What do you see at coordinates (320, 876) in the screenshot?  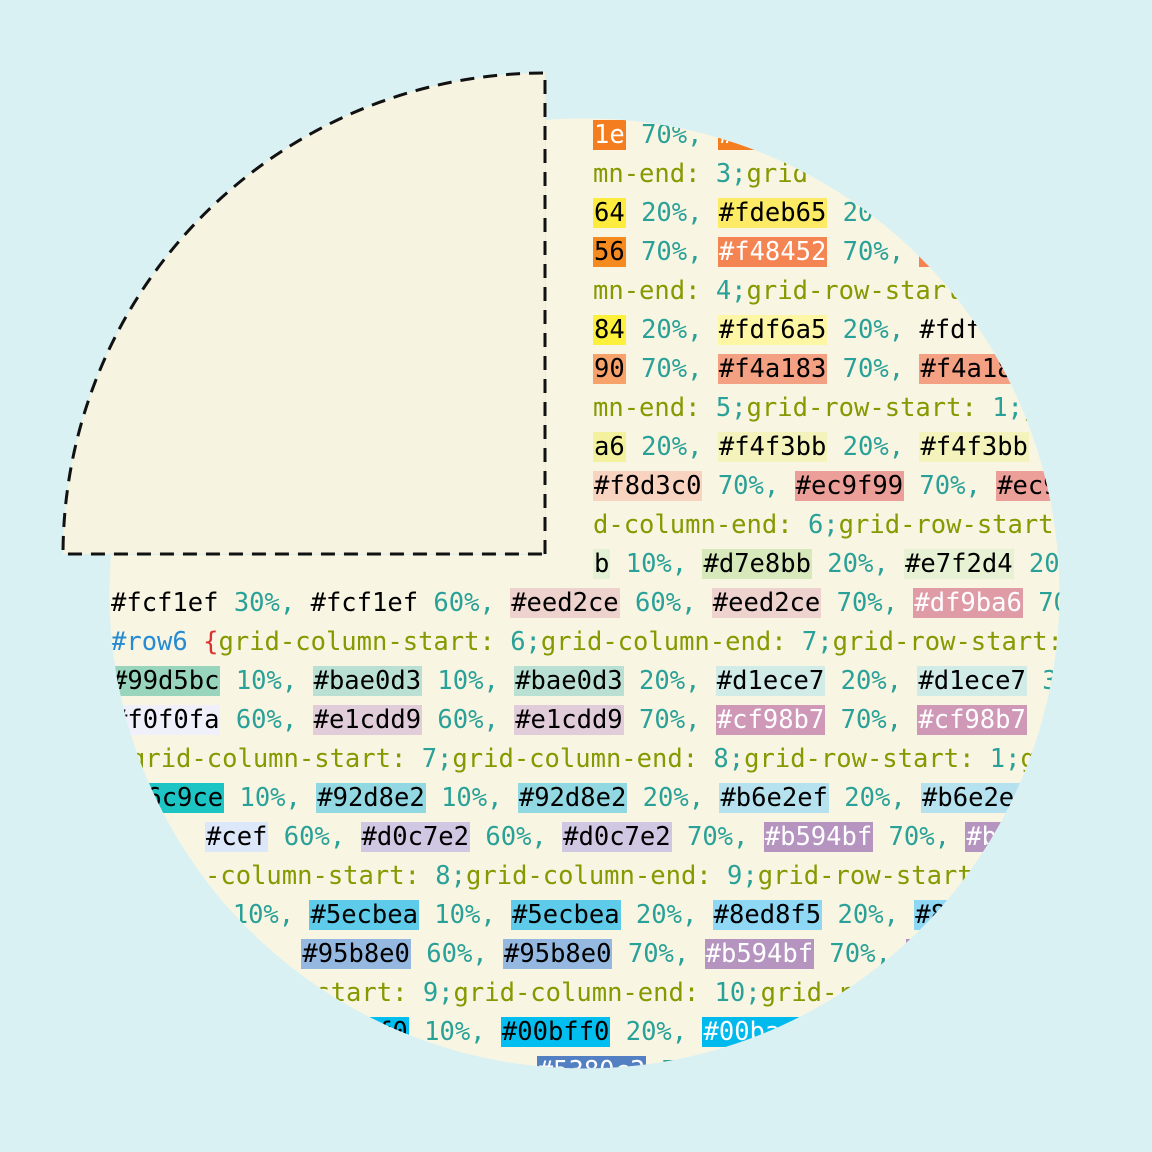 I see `code-token: -column-start:` at bounding box center [320, 876].